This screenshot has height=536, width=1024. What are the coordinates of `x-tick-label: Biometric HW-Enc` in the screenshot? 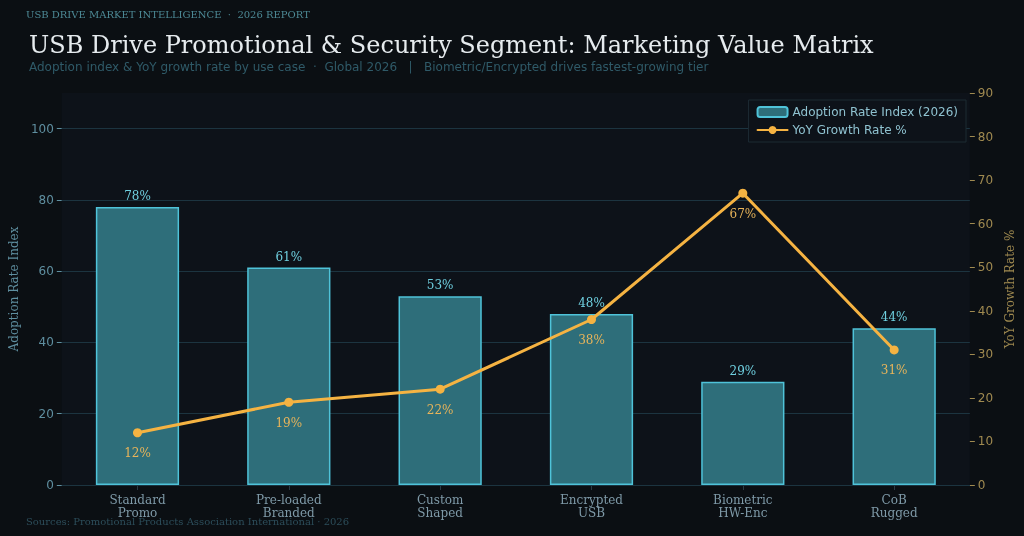 It's located at (743, 506).